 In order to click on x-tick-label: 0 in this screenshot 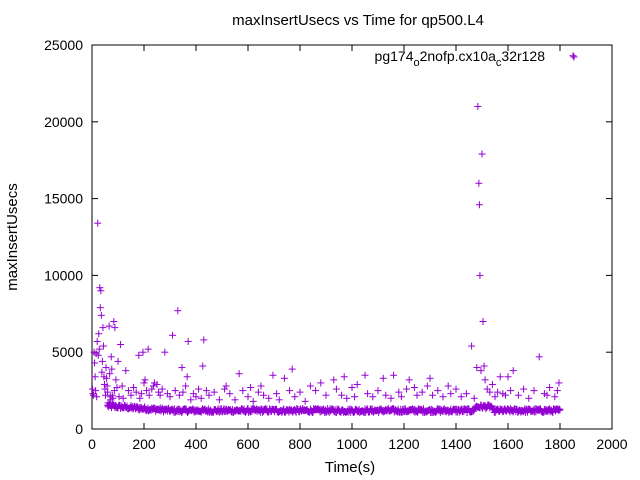, I will do `click(92, 444)`.